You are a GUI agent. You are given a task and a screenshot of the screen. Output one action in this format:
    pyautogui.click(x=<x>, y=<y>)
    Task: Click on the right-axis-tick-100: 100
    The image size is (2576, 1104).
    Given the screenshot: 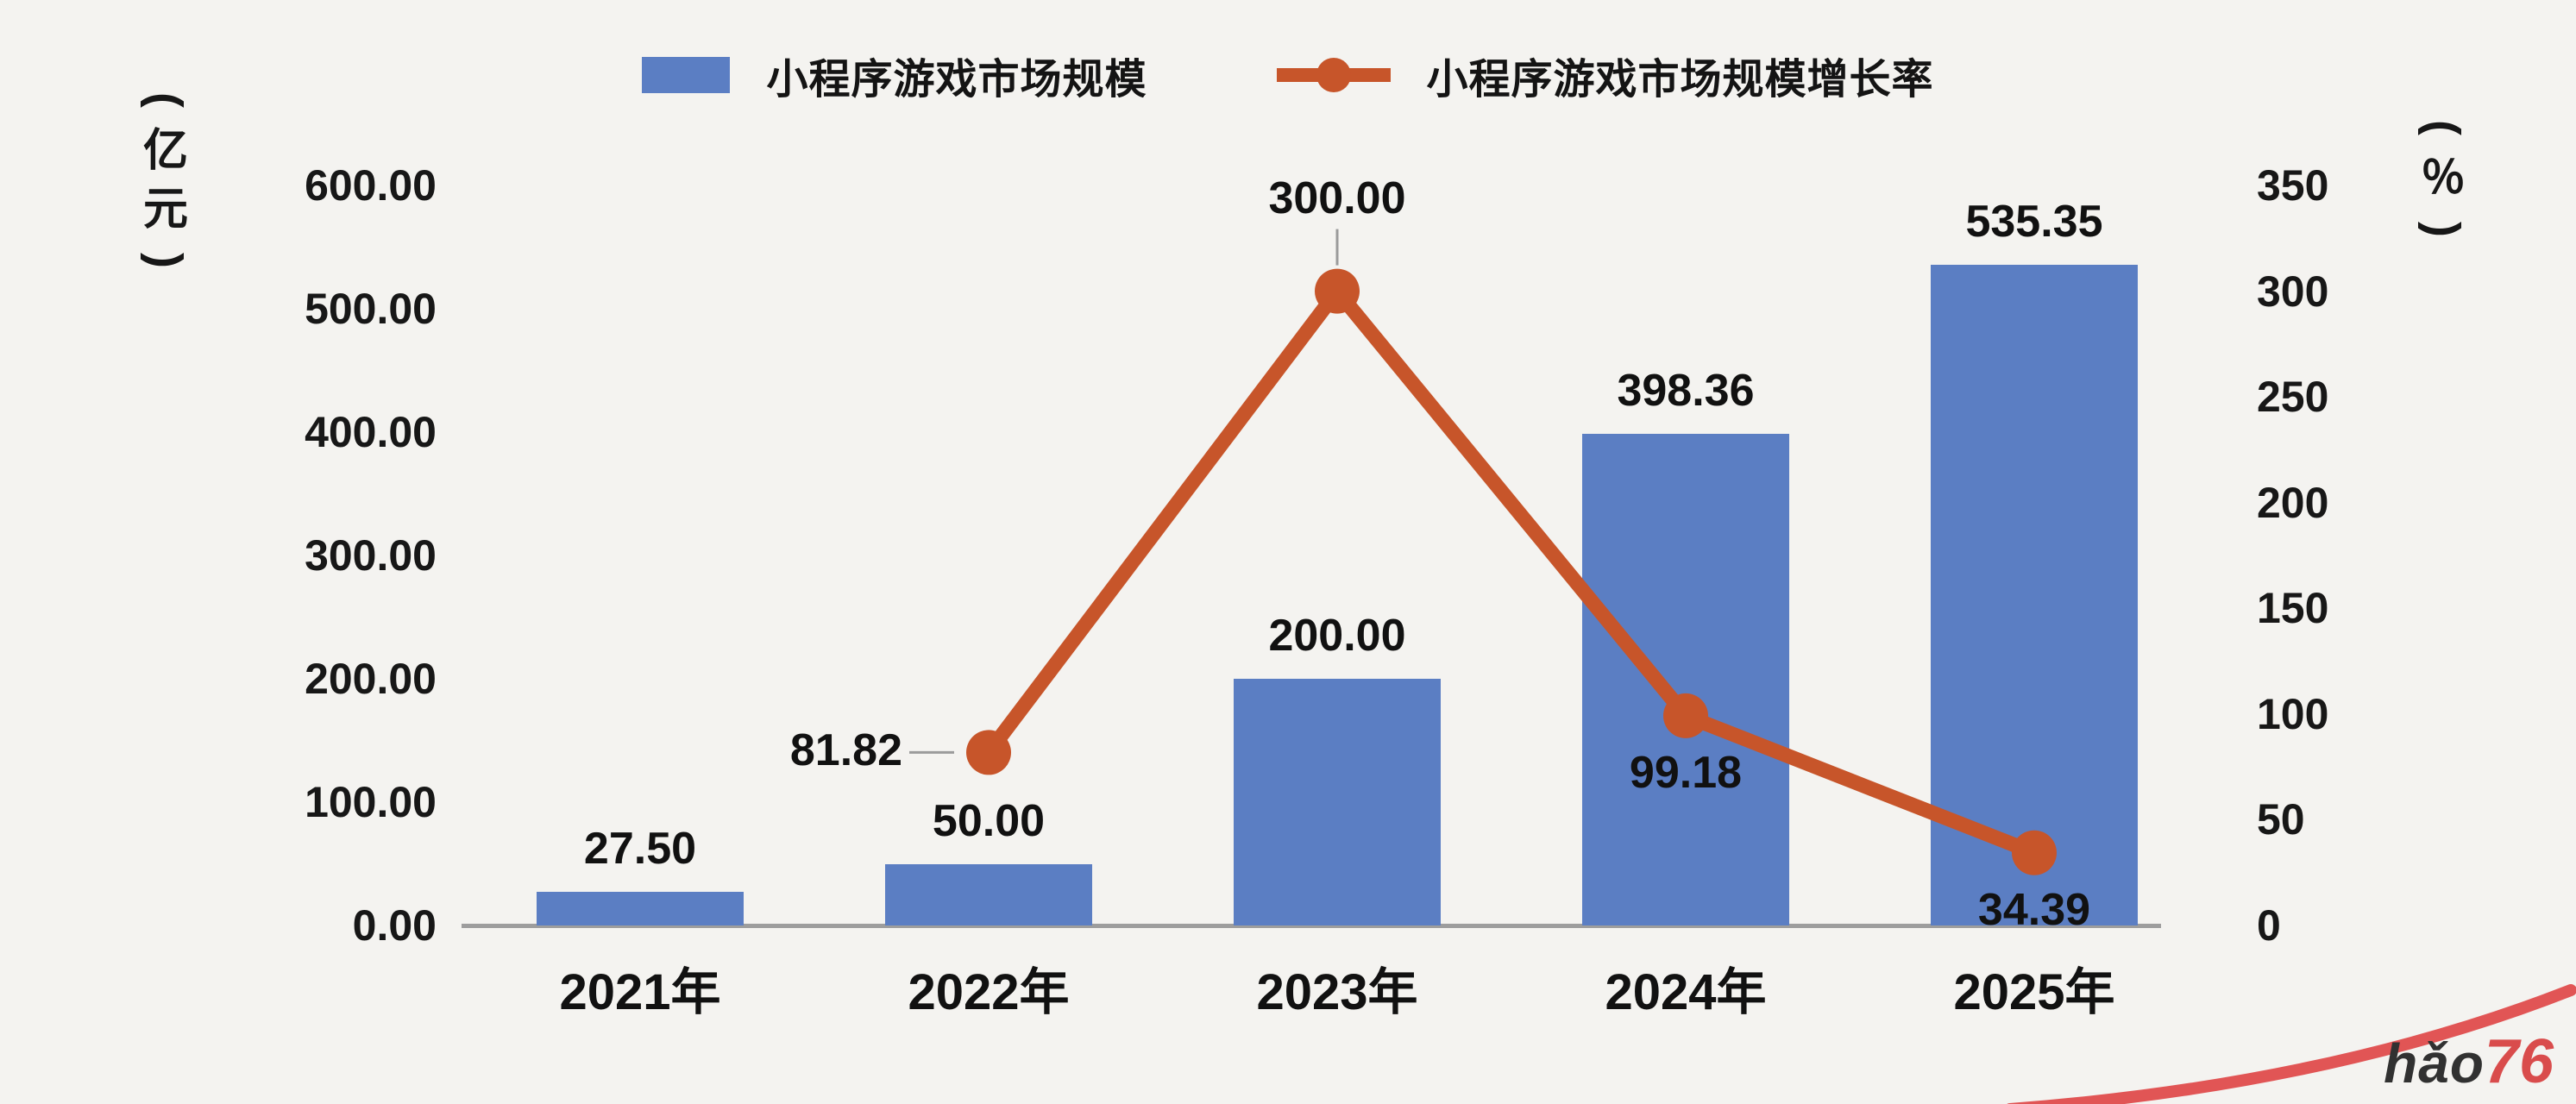 What is the action you would take?
    pyautogui.click(x=2293, y=714)
    